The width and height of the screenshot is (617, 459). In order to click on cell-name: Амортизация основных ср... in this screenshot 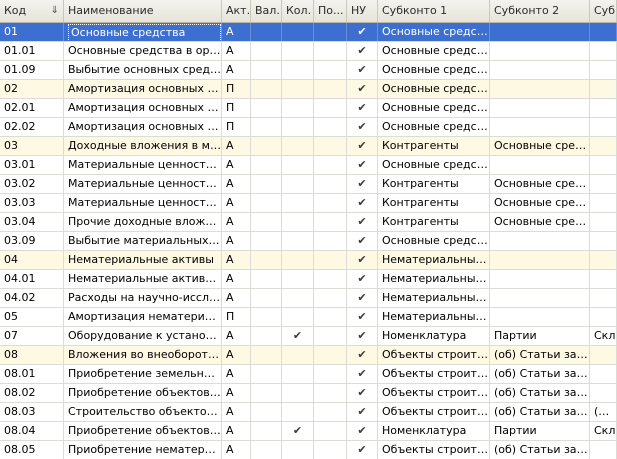, I will do `click(143, 127)`.